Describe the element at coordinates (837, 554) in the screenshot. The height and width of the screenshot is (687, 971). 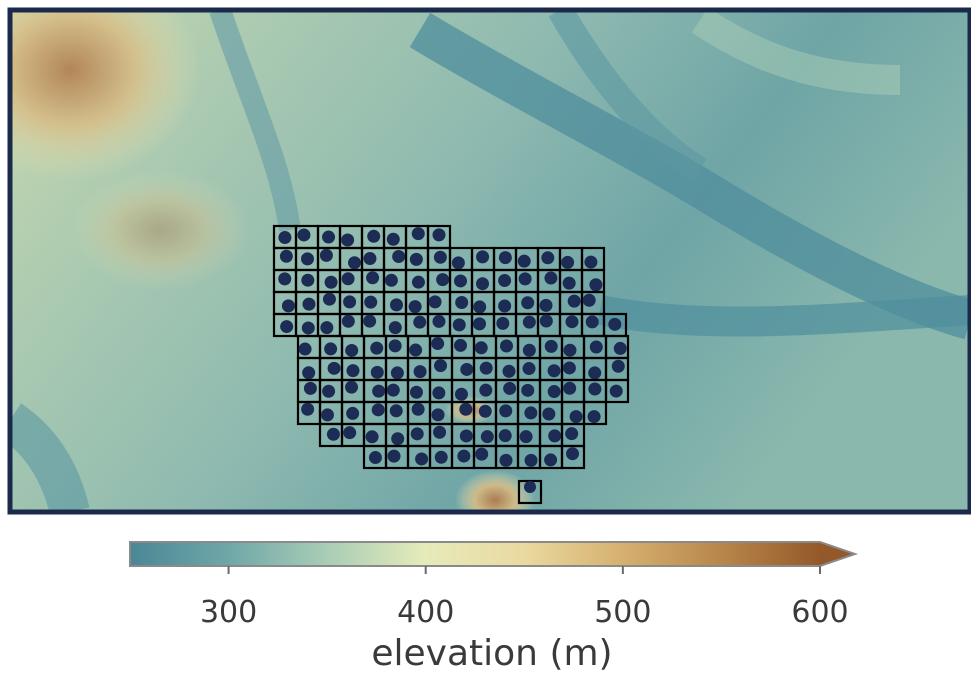
I see `colorbar-extend` at that location.